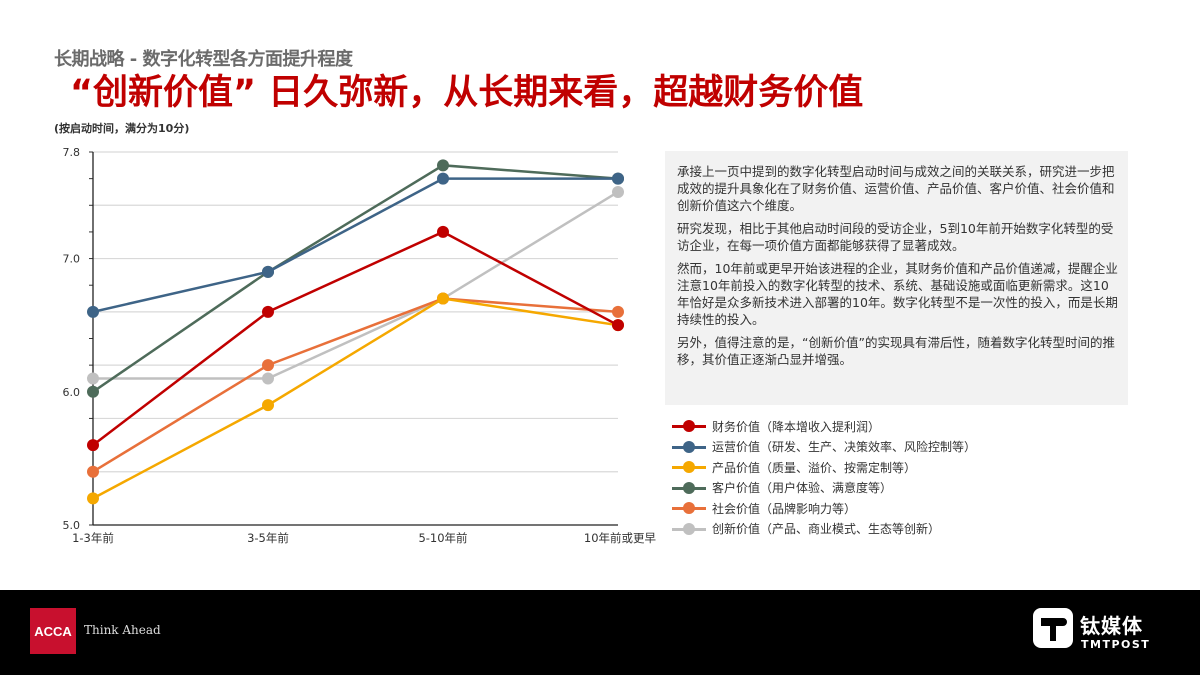 Image resolution: width=1200 pixels, height=675 pixels. Describe the element at coordinates (268, 538) in the screenshot. I see `x-tick-label: 3-5年前` at that location.